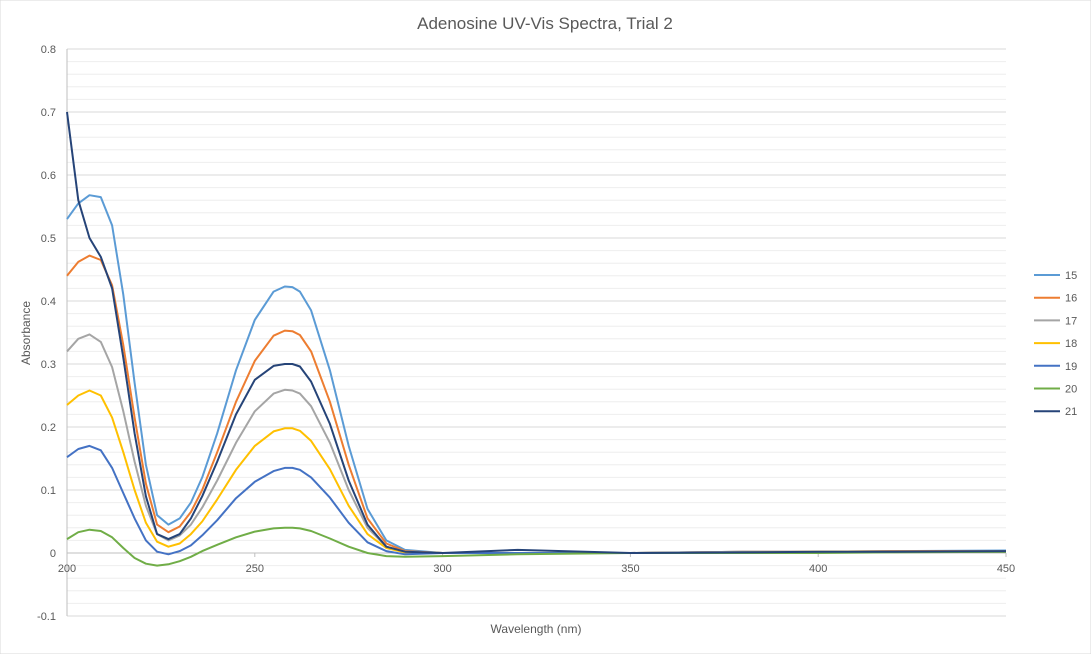 This screenshot has width=1091, height=654. I want to click on x-tick-label: 200, so click(67, 569).